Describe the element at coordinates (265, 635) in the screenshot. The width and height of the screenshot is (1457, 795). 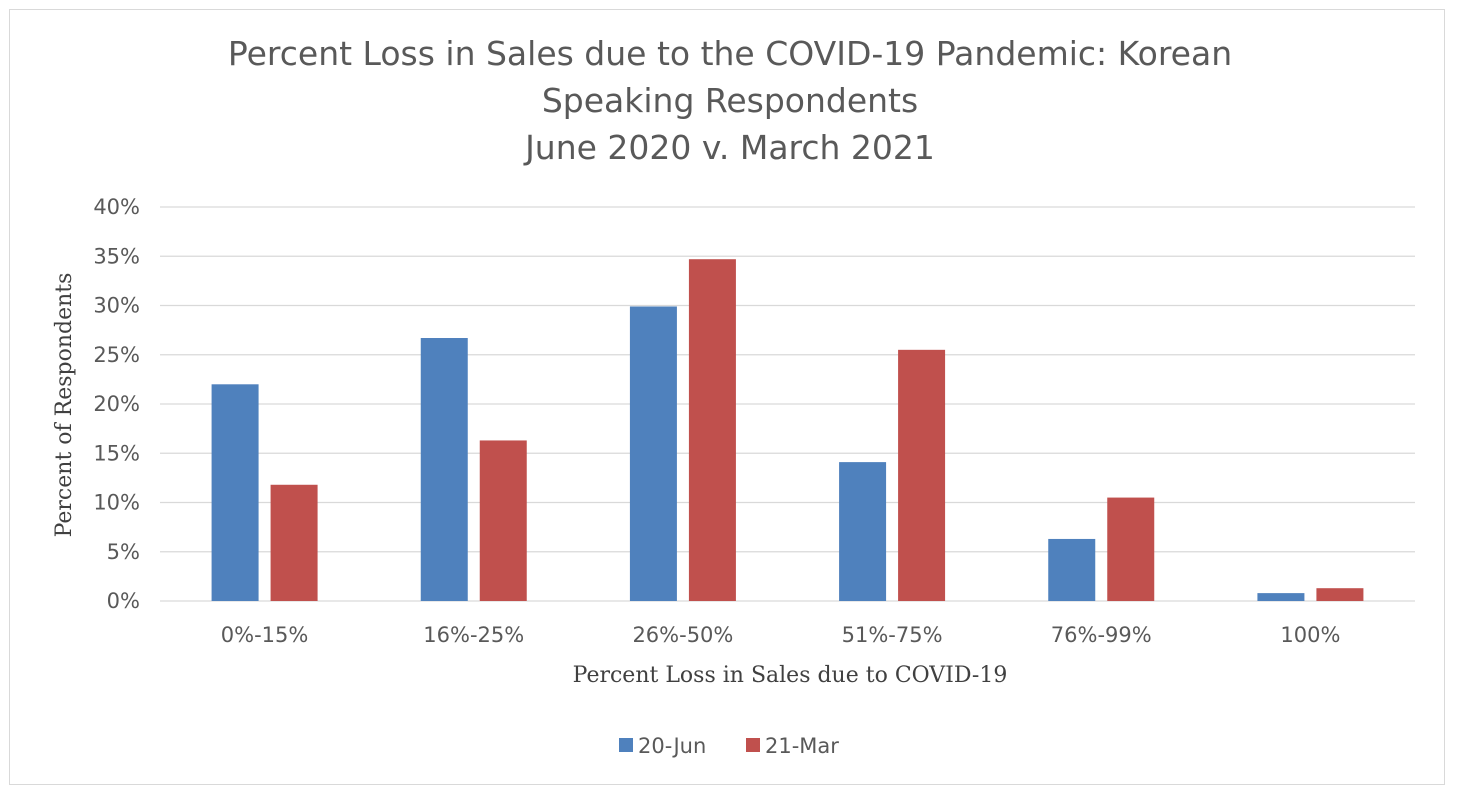
I see `x-tick-label: 0%-15%` at that location.